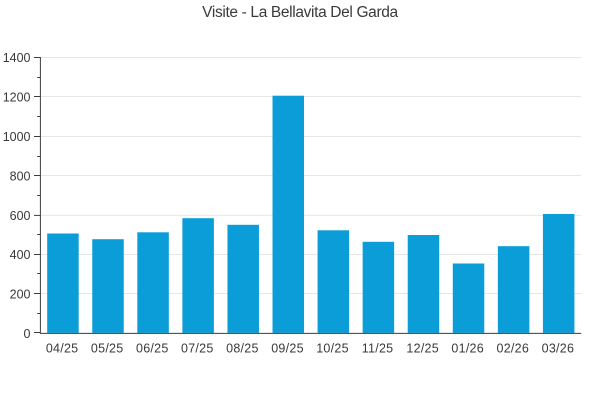 The height and width of the screenshot is (400, 600). What do you see at coordinates (17, 58) in the screenshot?
I see `svg-text: 1400` at bounding box center [17, 58].